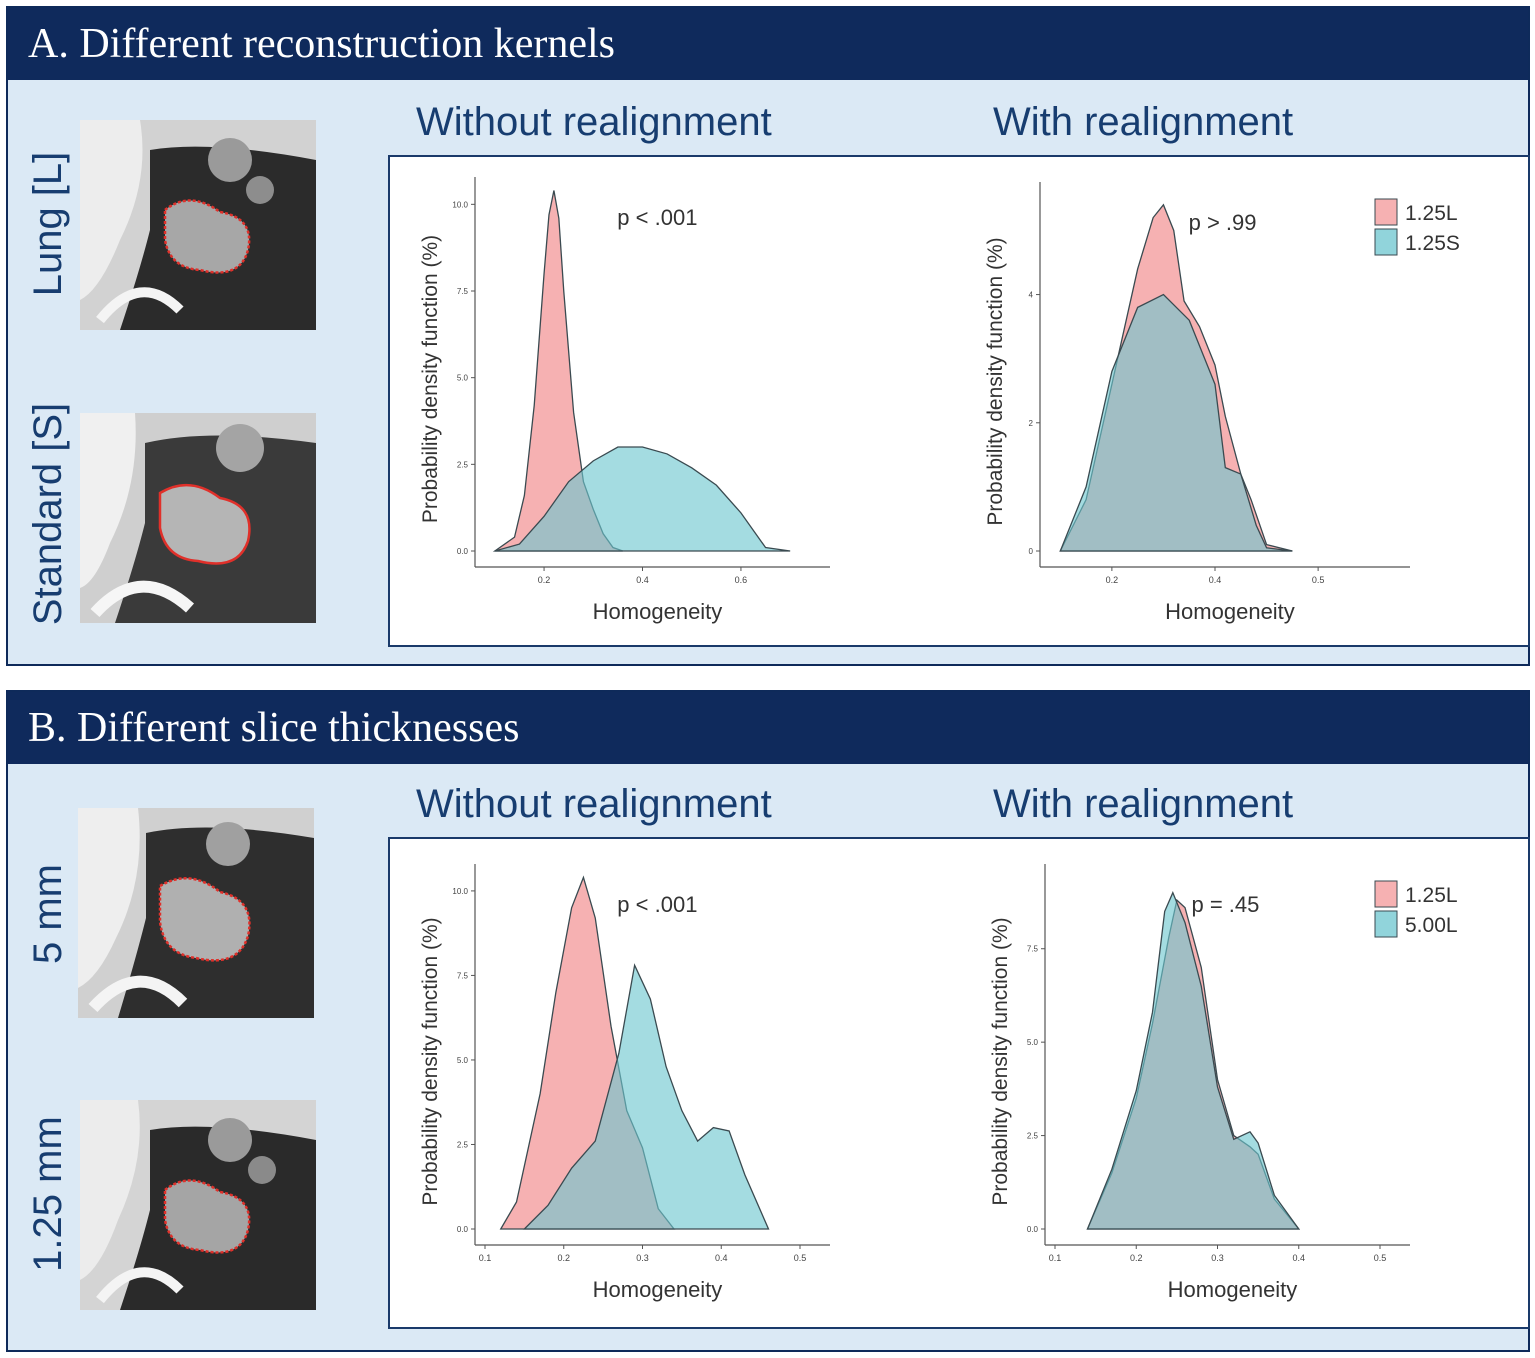  I want to click on ct-image-lung-kernel, so click(198, 225).